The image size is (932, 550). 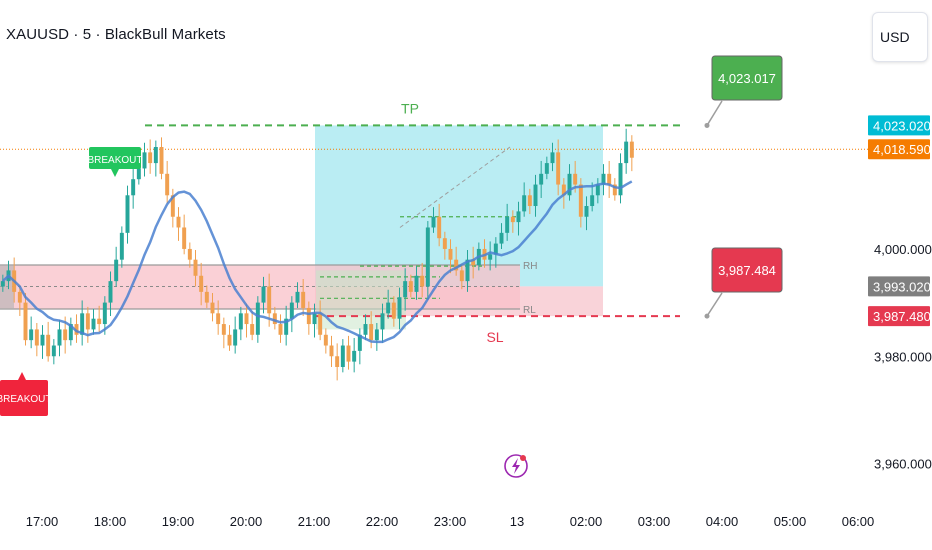 What do you see at coordinates (246, 521) in the screenshot?
I see `x-tick-label: 20:00` at bounding box center [246, 521].